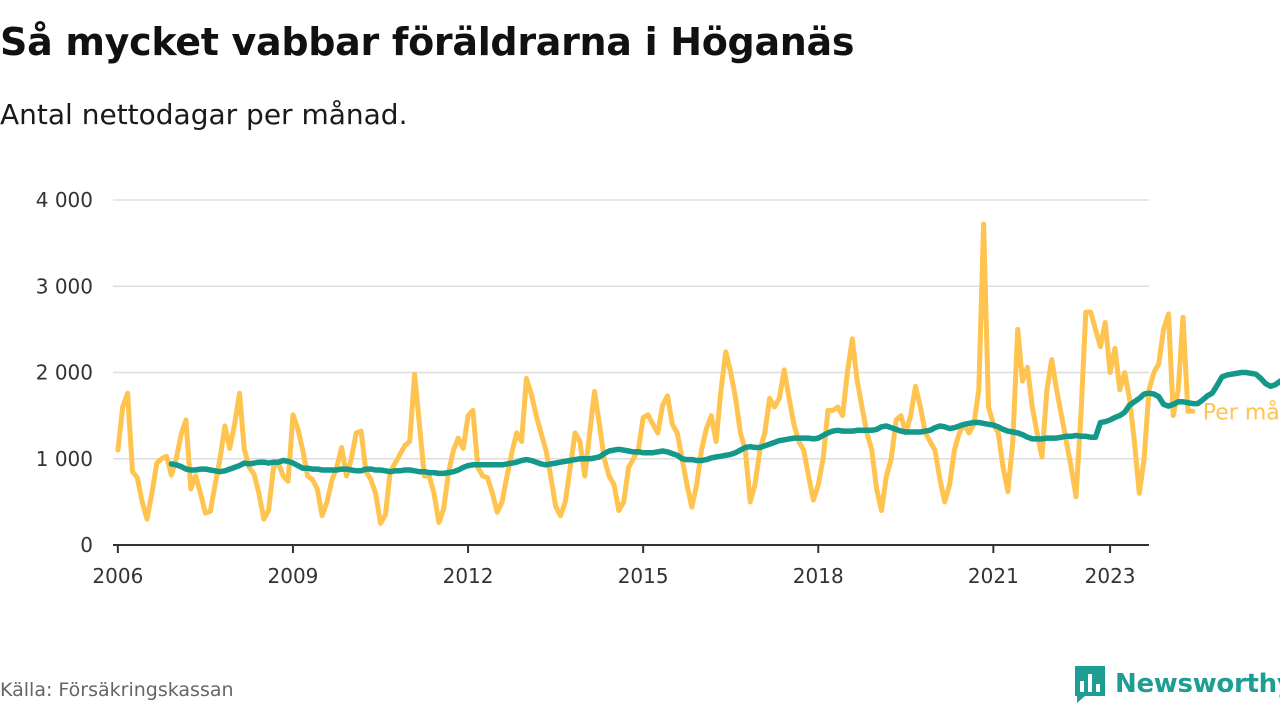 The width and height of the screenshot is (1280, 720). What do you see at coordinates (64, 200) in the screenshot?
I see `y-tick-label: 4 000` at bounding box center [64, 200].